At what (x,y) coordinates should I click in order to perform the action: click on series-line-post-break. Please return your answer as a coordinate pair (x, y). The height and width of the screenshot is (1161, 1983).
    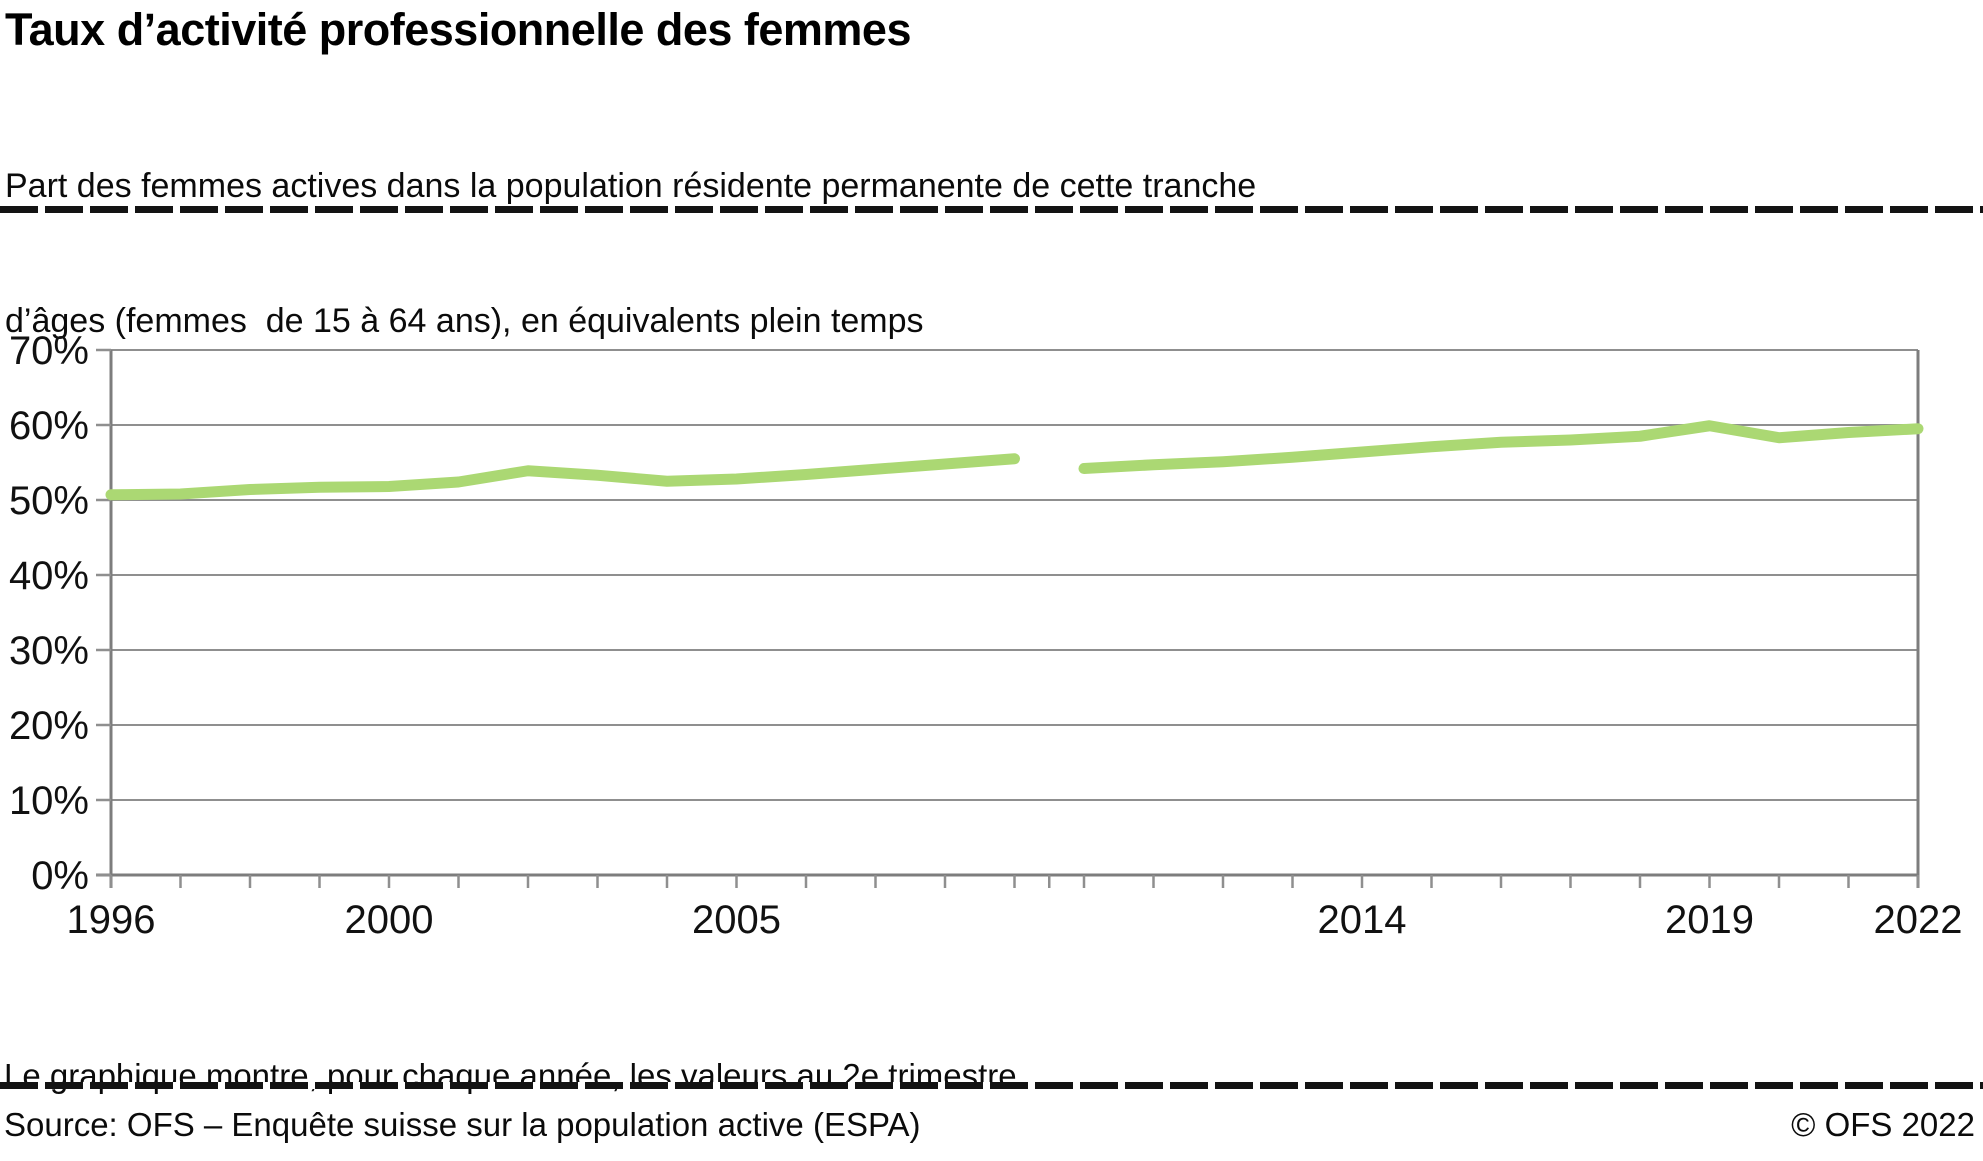
    Looking at the image, I should click on (1501, 447).